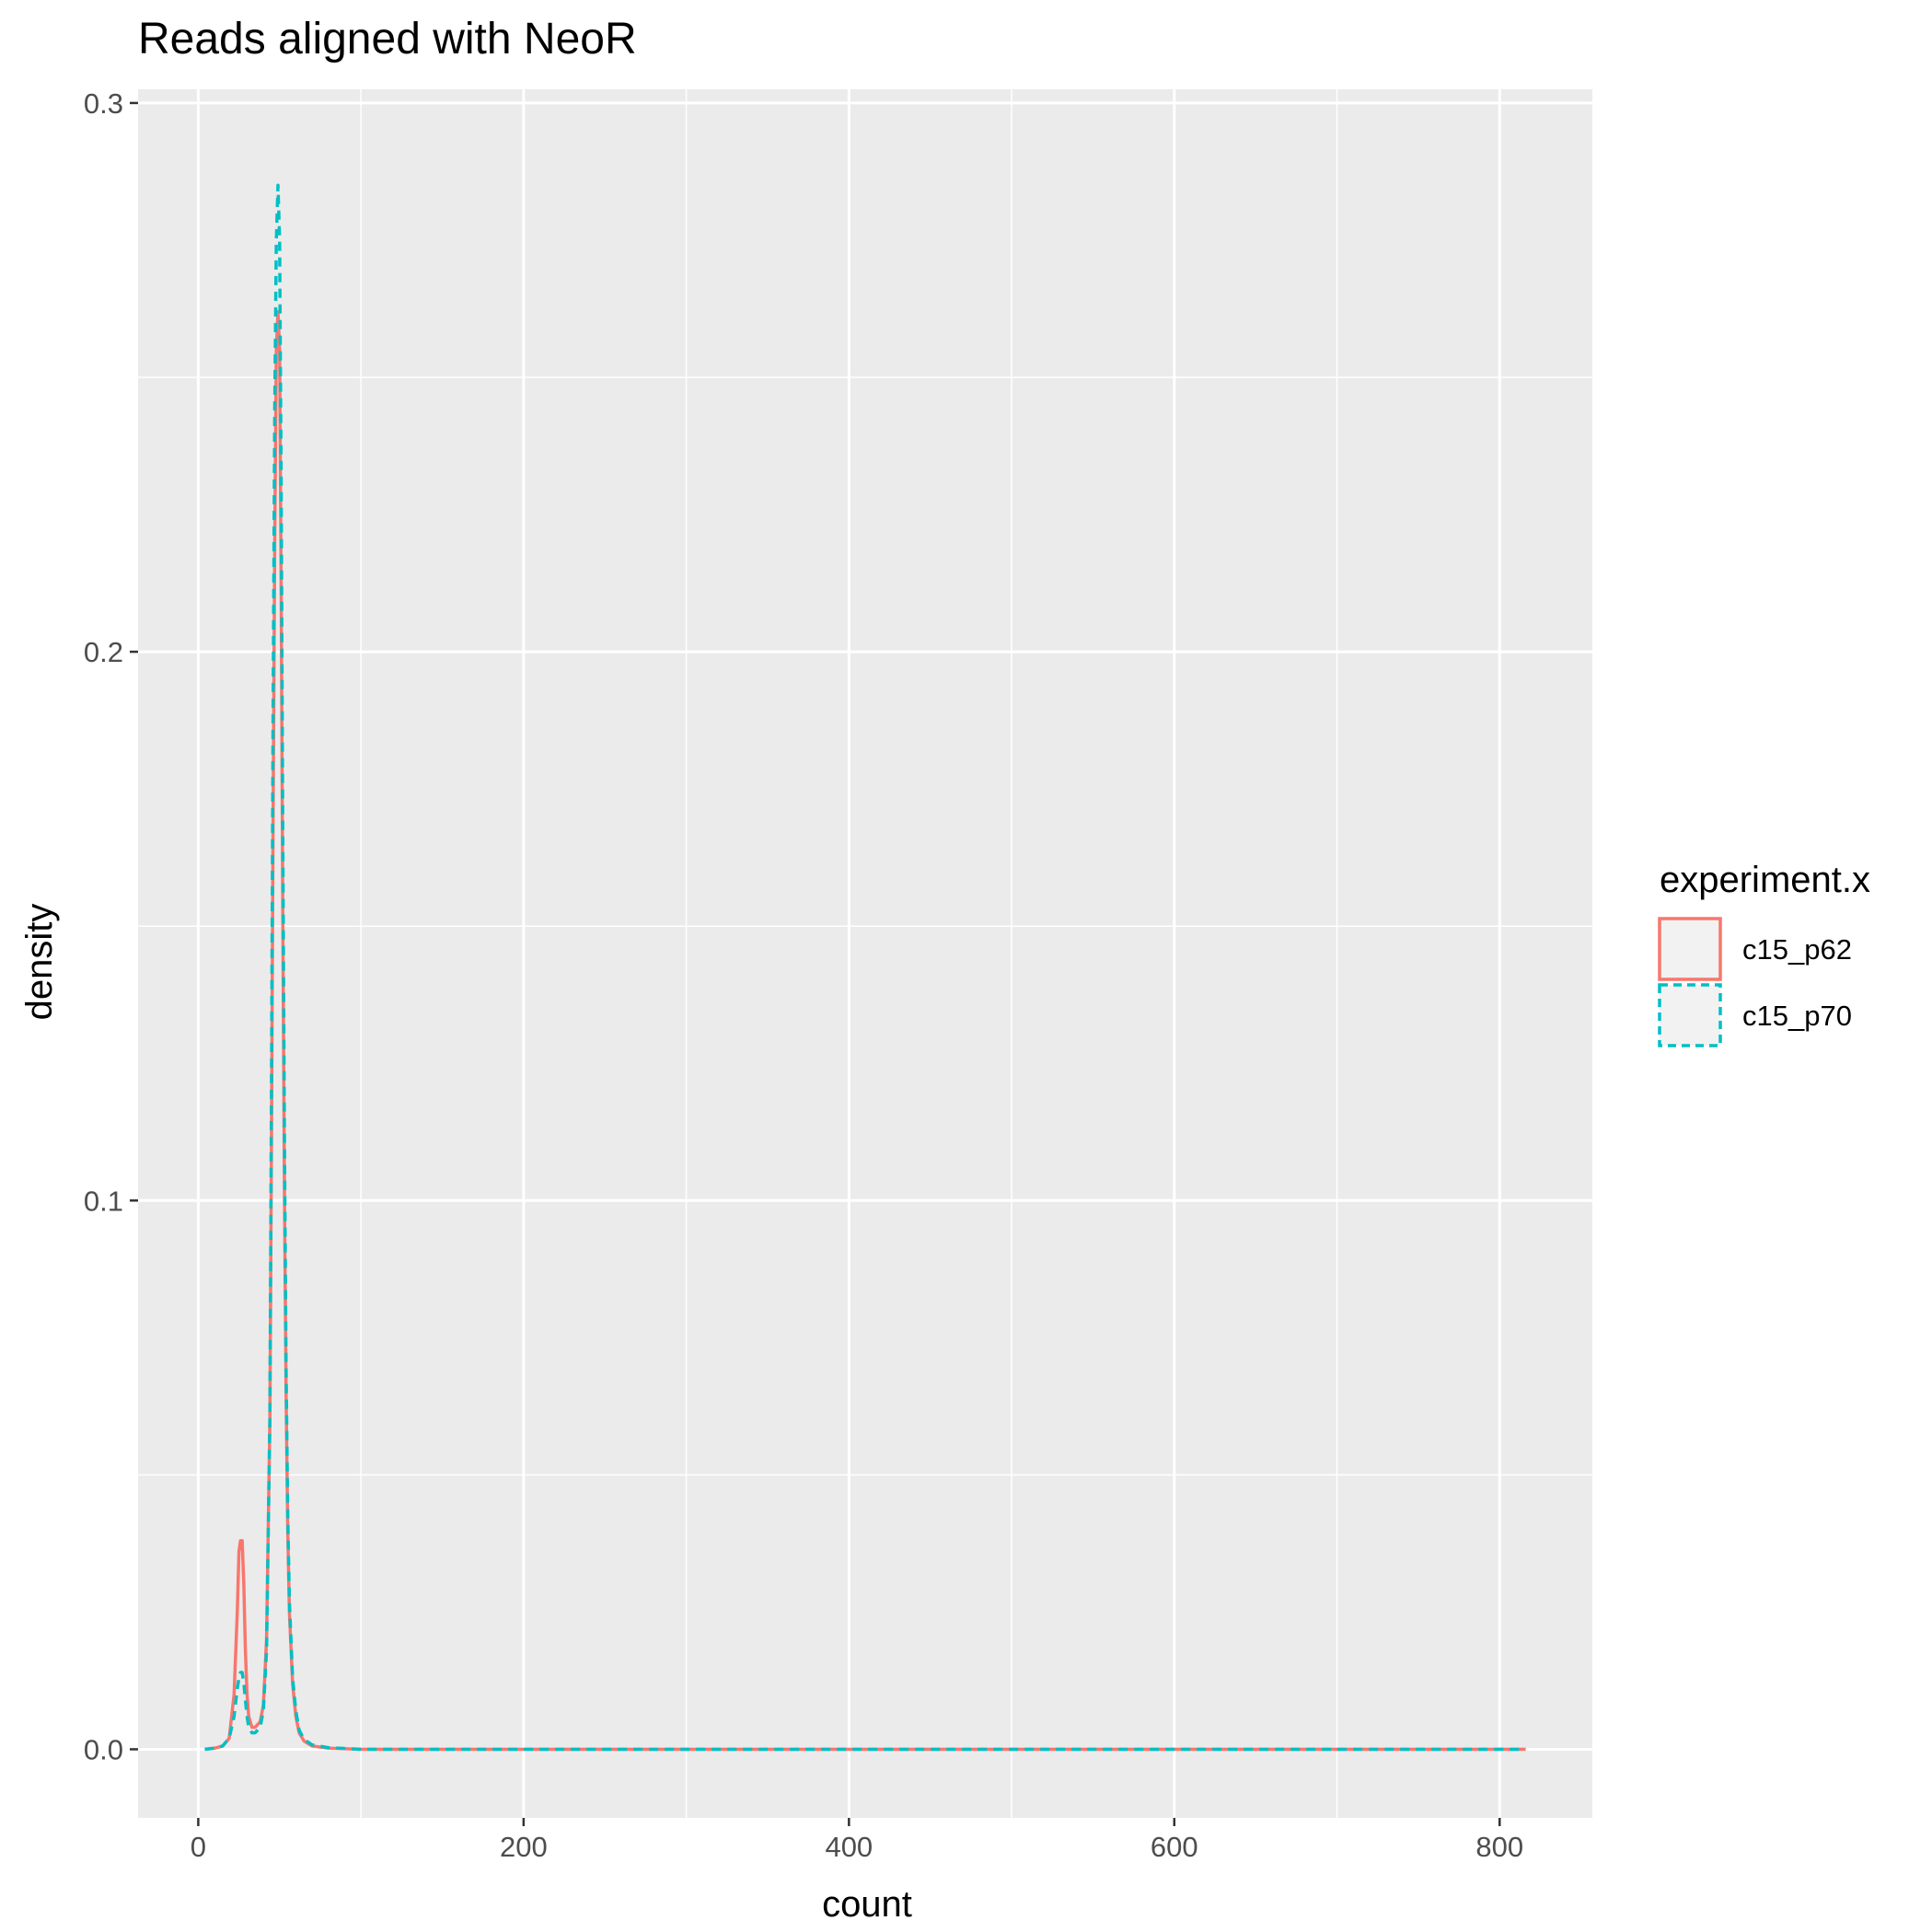  I want to click on x-tick-label: 0, so click(199, 1847).